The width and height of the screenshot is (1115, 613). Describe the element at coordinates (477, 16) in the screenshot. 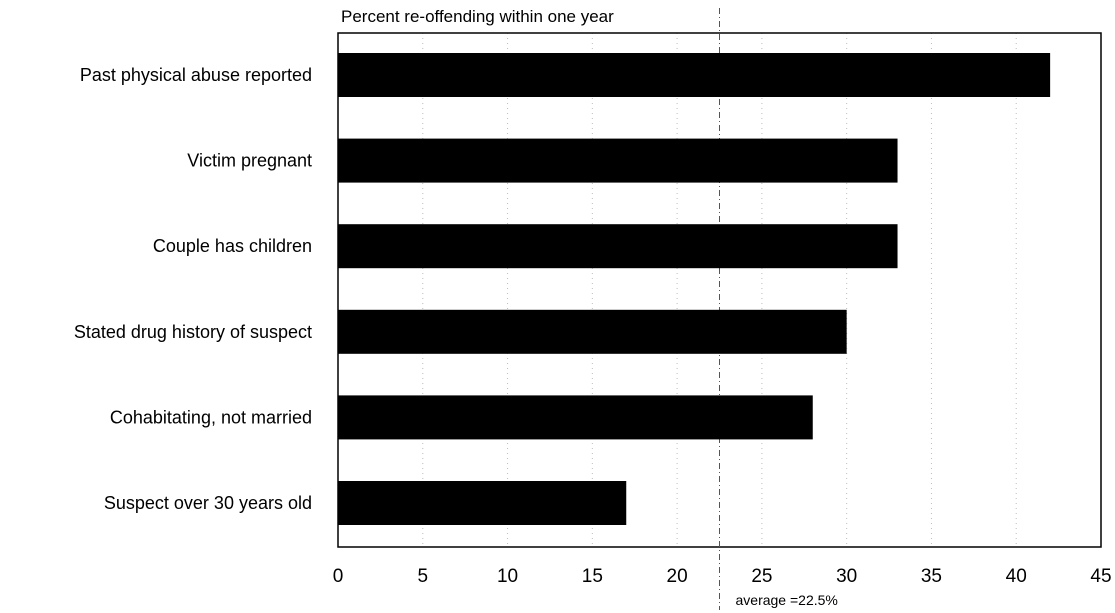

I see `chart-title: Percent re-offending within one year` at that location.